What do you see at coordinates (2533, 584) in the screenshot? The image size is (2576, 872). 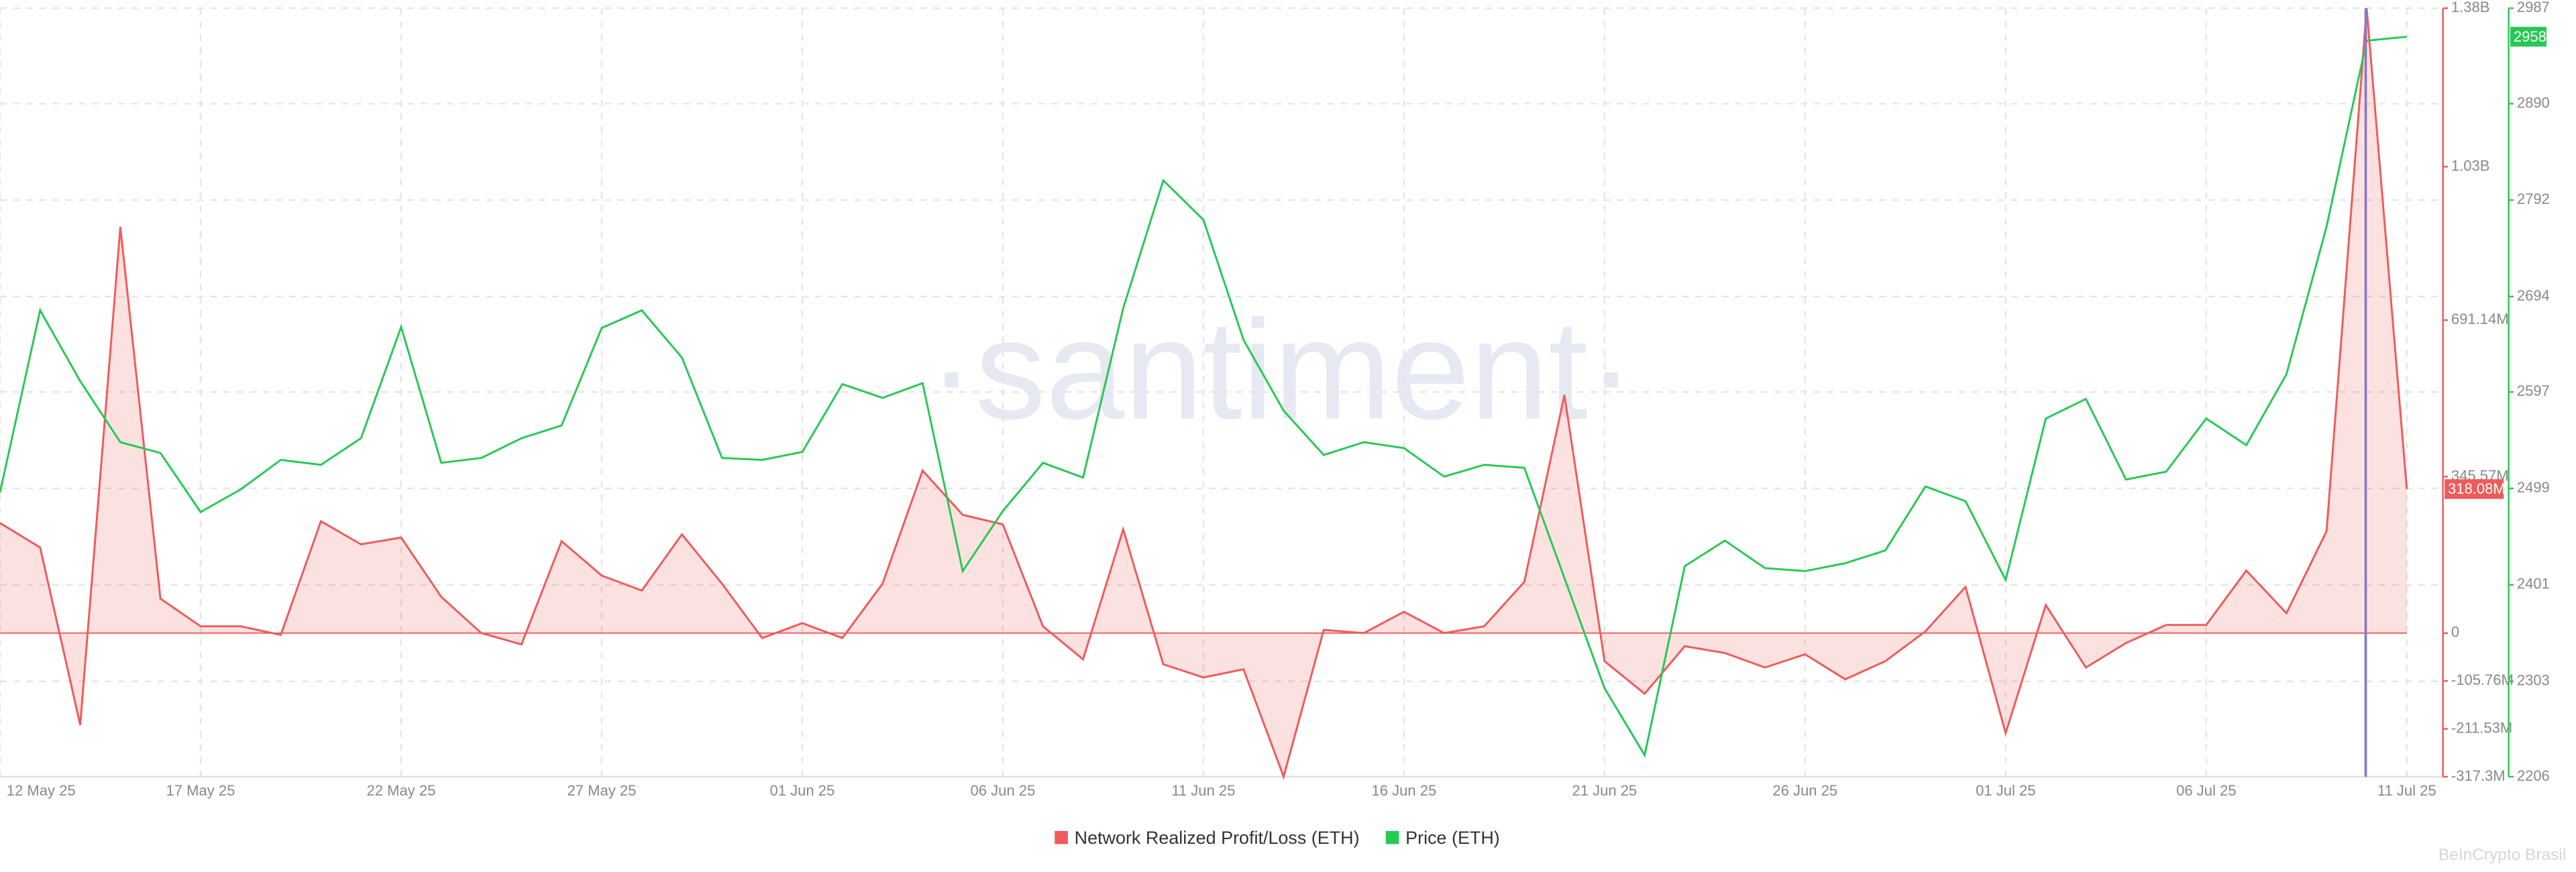 I see `y2-tick-label: 2401` at bounding box center [2533, 584].